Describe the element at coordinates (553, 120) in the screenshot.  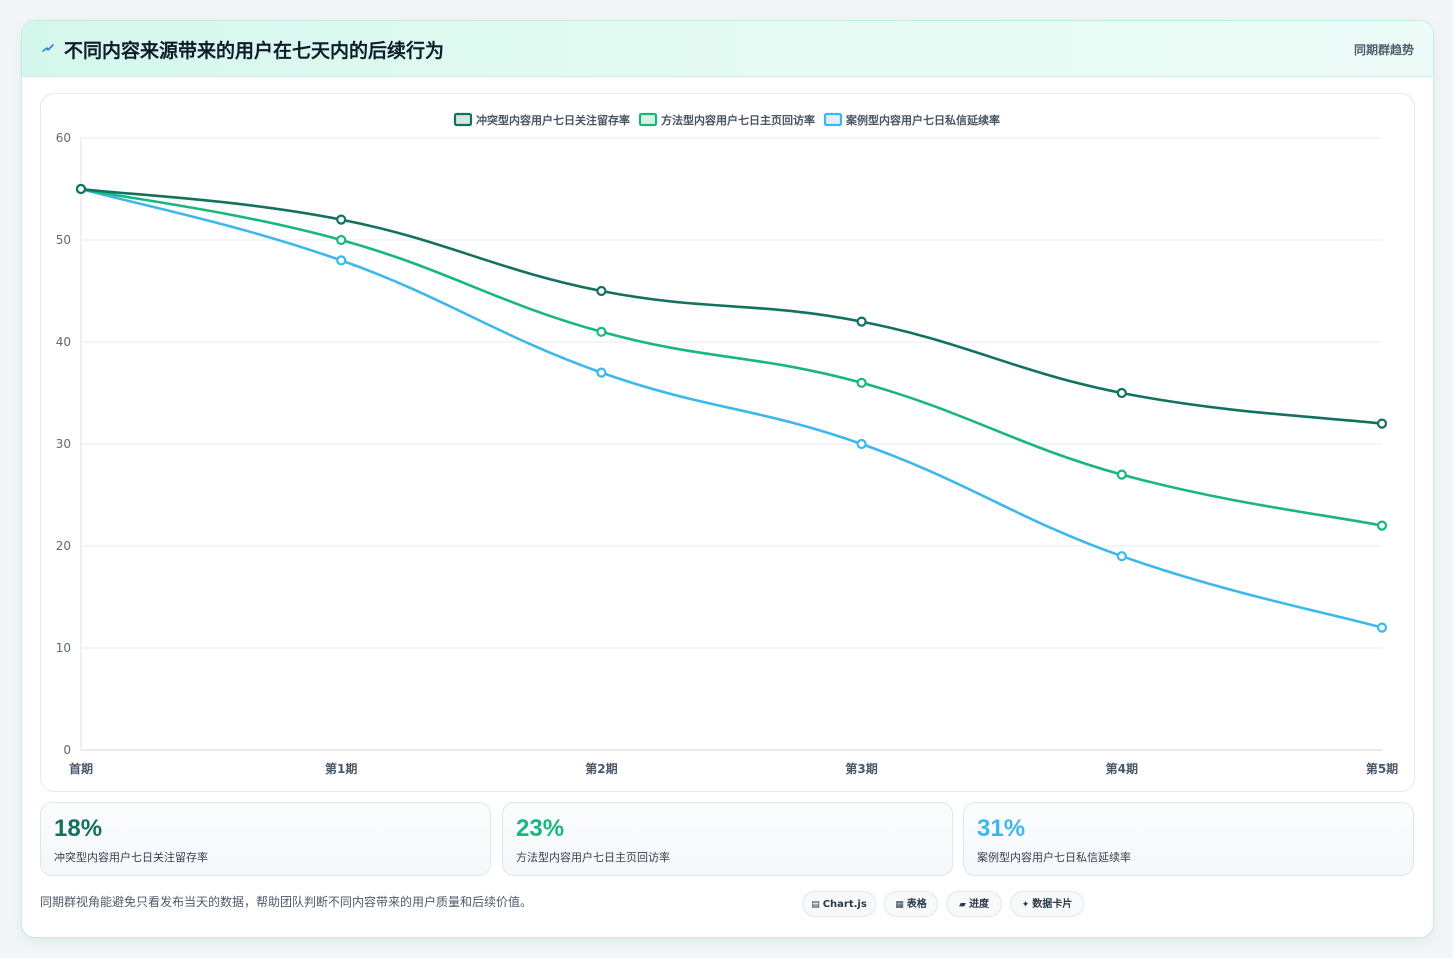
I see `legend-label: 冲突型内容用户七日关注留存率` at that location.